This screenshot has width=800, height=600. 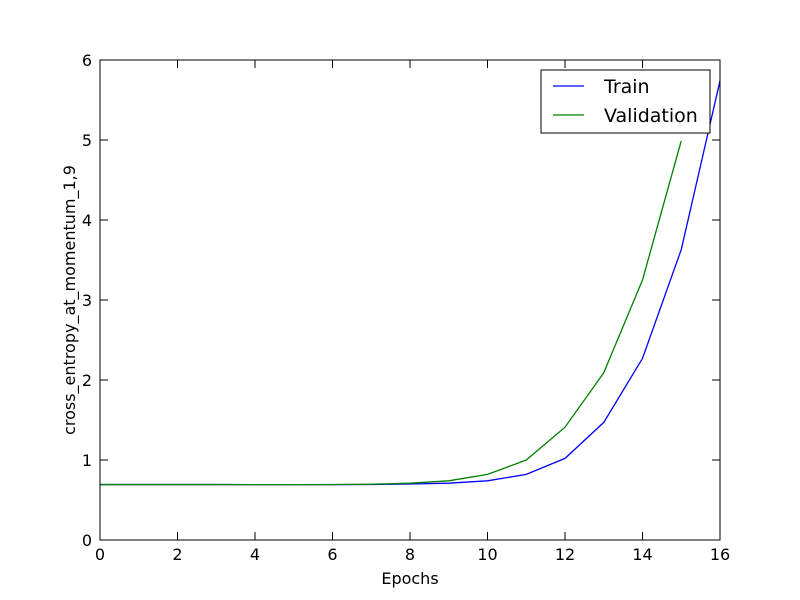 What do you see at coordinates (651, 116) in the screenshot?
I see `legend-validation-label: Validation` at bounding box center [651, 116].